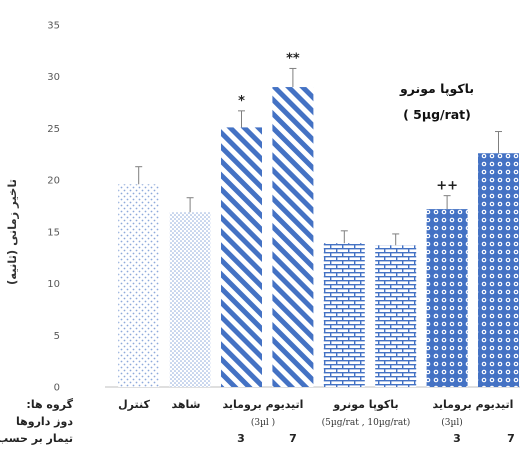 The height and width of the screenshot is (449, 523). What do you see at coordinates (53, 284) in the screenshot?
I see `y-tick-label: 10` at bounding box center [53, 284].